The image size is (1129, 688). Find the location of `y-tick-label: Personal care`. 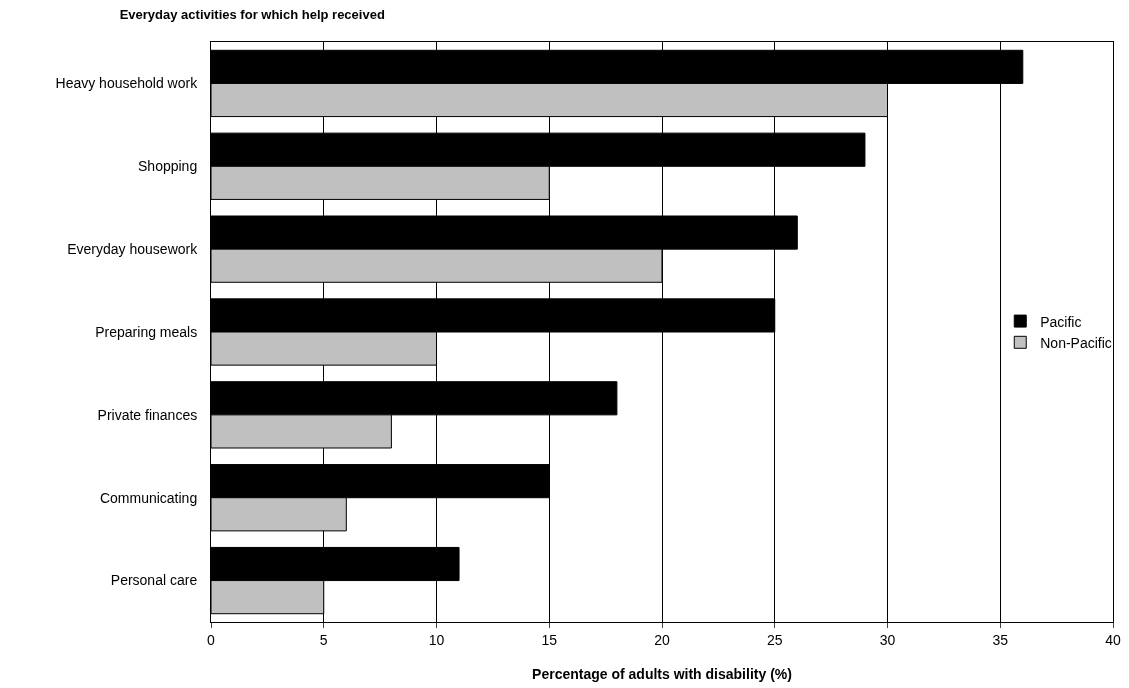

y-tick-label: Personal care is located at coordinates (154, 580).